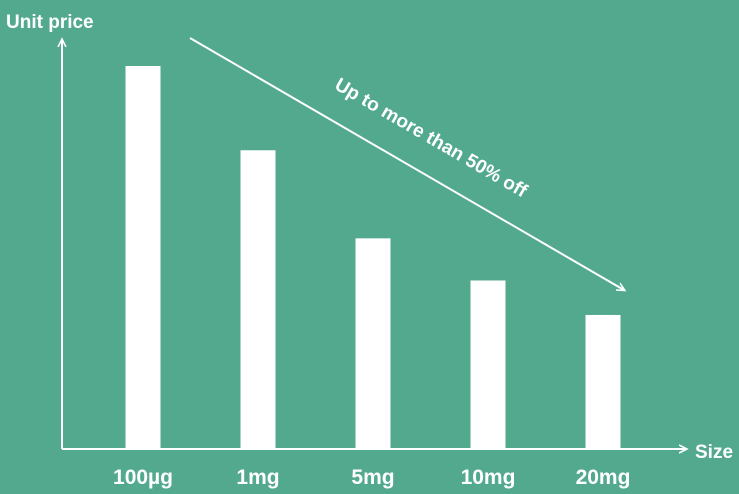  I want to click on x-tick-label-1mg: 1mg, so click(257, 477).